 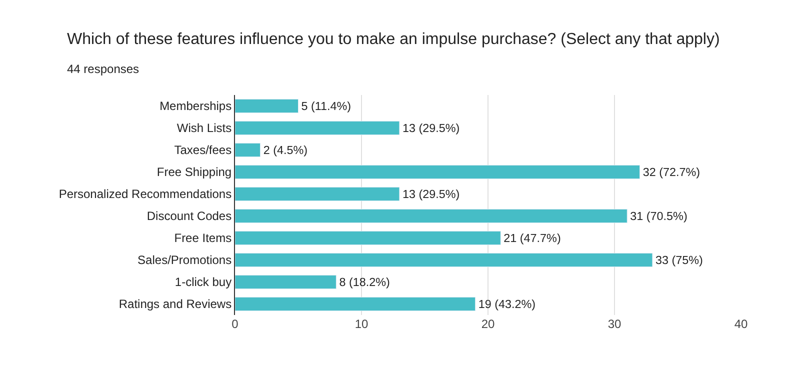 What do you see at coordinates (507, 304) in the screenshot?
I see `data-label: 19 (43.2%)` at bounding box center [507, 304].